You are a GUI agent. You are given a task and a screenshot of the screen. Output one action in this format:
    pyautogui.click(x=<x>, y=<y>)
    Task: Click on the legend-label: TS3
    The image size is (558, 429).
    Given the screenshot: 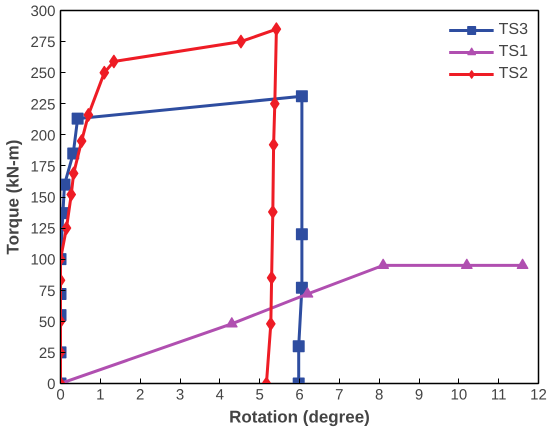 What is the action you would take?
    pyautogui.click(x=513, y=30)
    